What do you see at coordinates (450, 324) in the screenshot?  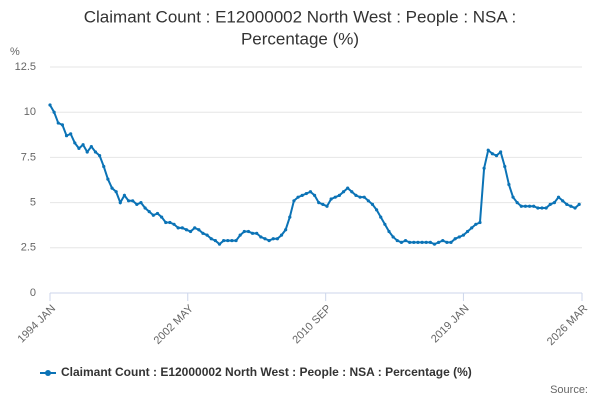 I see `x-tick-label: 2019 JAN` at bounding box center [450, 324].